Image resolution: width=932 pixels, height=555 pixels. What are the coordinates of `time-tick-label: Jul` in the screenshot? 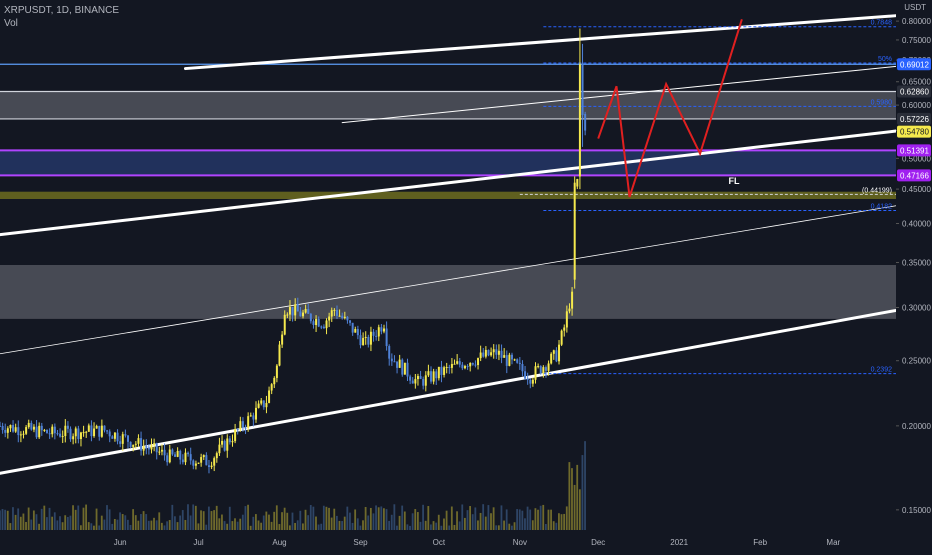 It's located at (198, 542).